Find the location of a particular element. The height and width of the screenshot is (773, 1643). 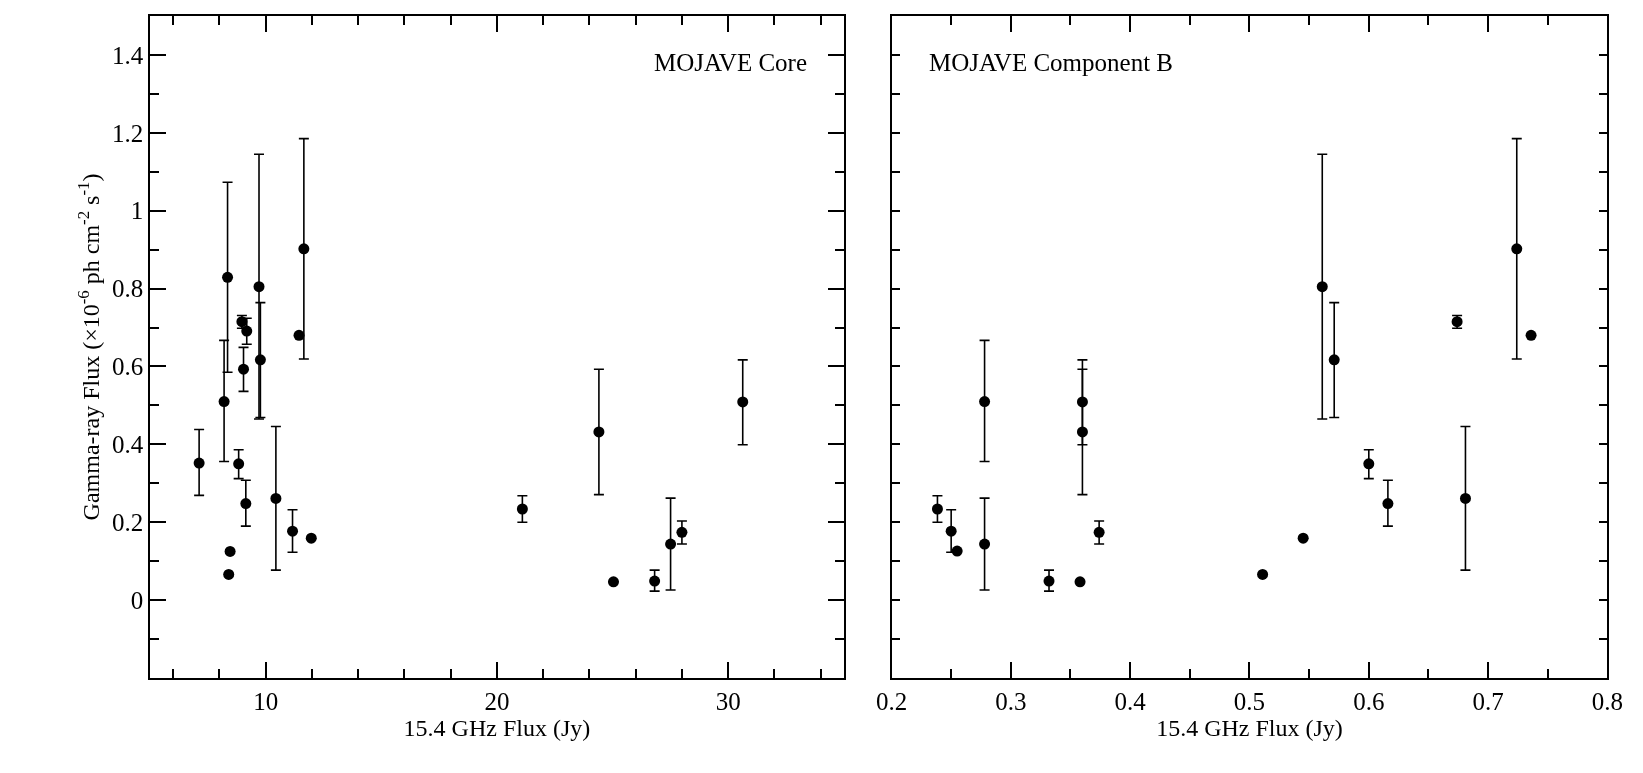

x-tick-label: 0.6 is located at coordinates (1369, 701).